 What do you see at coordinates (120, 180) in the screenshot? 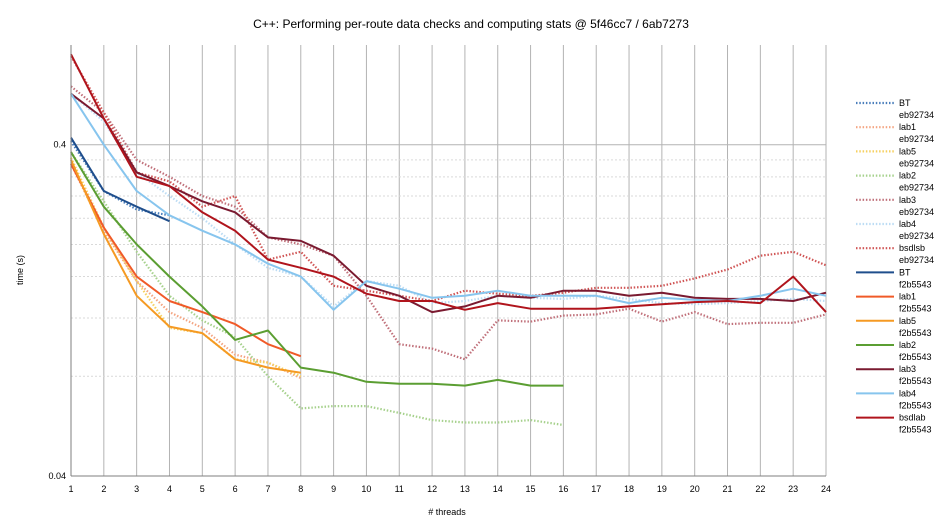
I see `series-line-BT-f2b5543` at bounding box center [120, 180].